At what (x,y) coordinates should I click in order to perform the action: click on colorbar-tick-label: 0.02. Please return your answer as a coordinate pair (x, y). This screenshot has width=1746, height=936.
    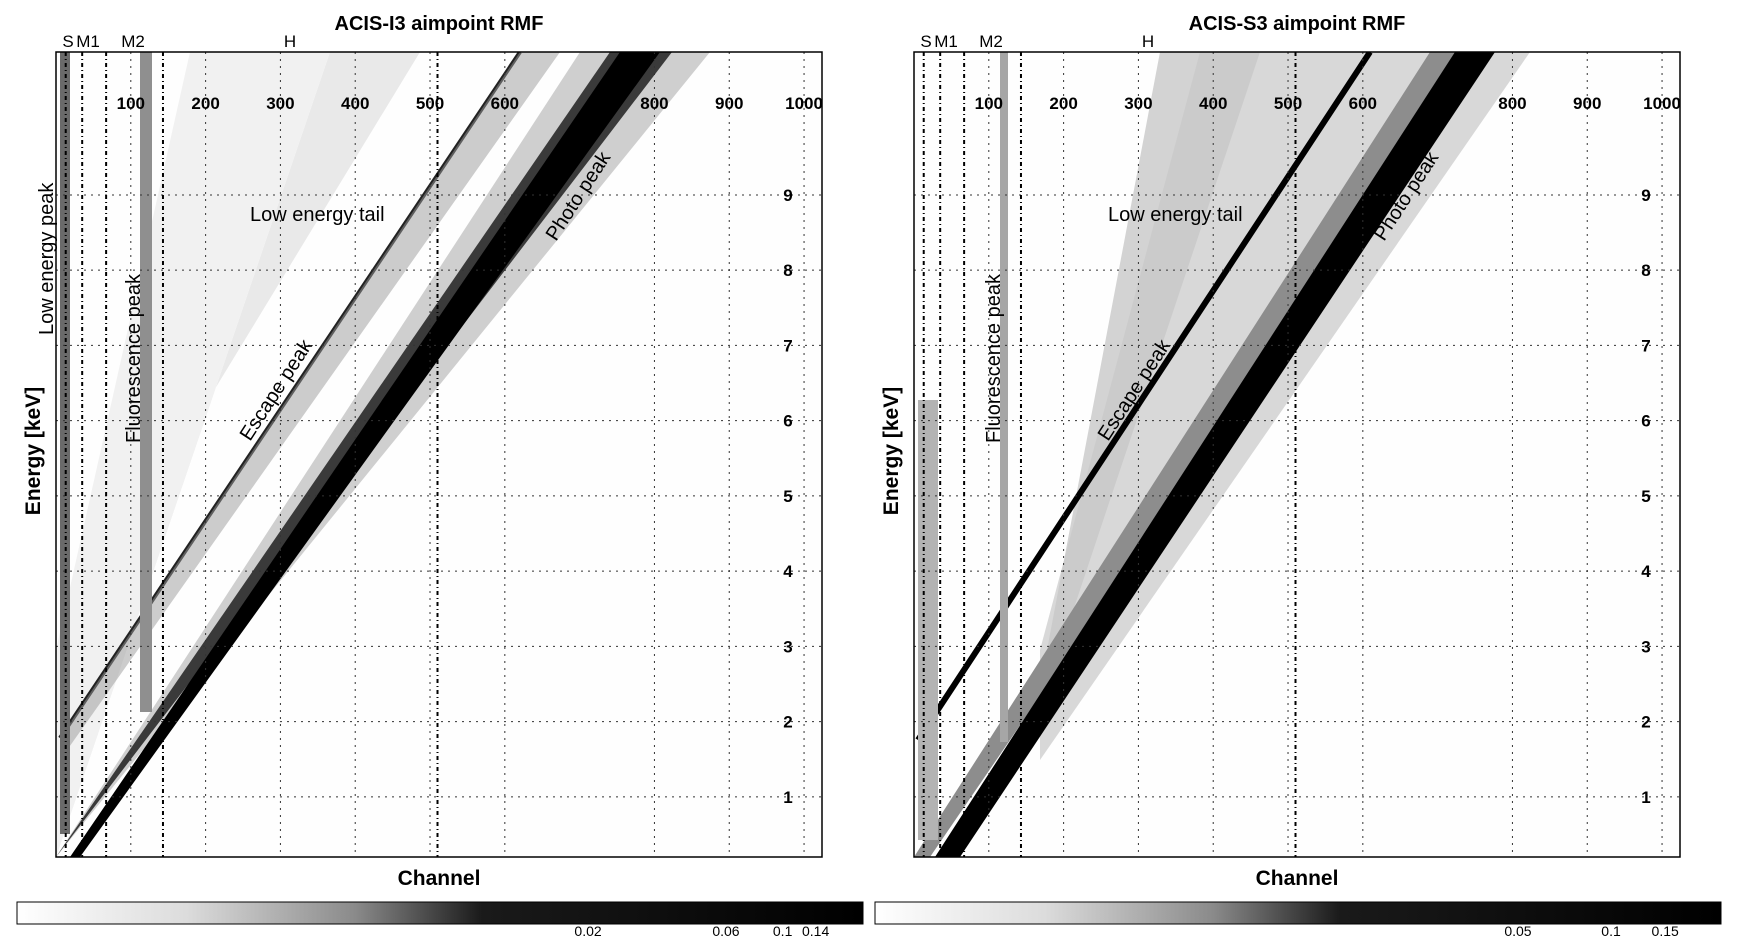
    Looking at the image, I should click on (587, 929).